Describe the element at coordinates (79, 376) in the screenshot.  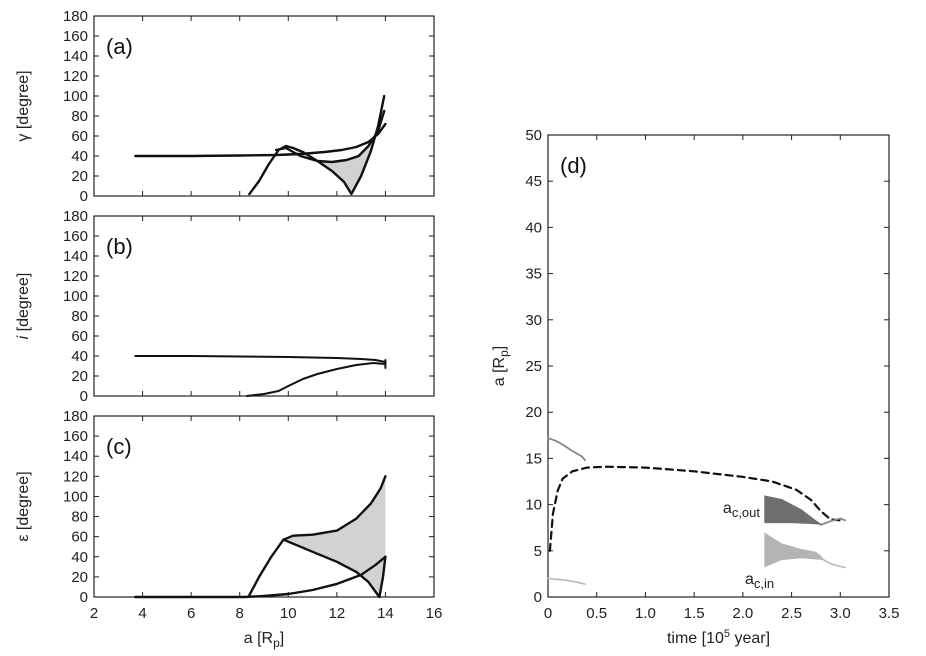
I see `y-tick-label-b: 20` at that location.